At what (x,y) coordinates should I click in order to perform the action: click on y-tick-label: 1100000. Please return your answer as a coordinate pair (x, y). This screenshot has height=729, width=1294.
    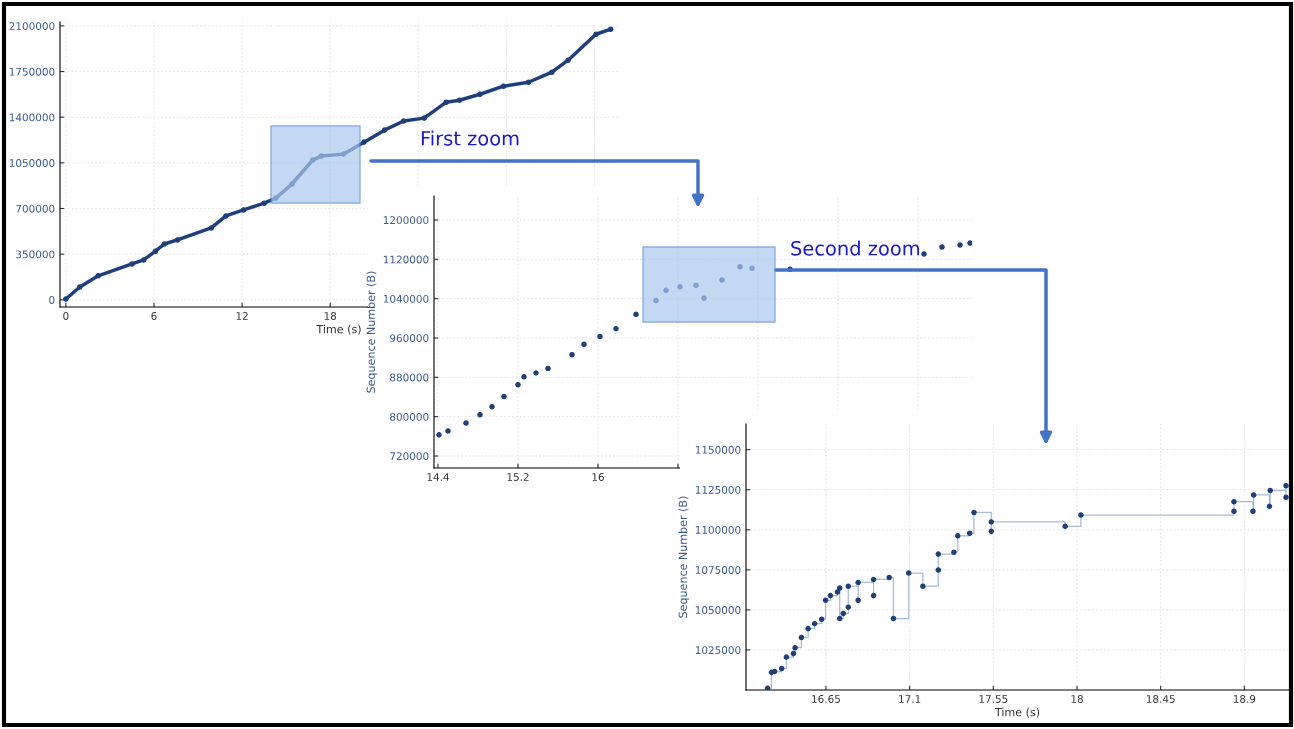
    Looking at the image, I should click on (718, 529).